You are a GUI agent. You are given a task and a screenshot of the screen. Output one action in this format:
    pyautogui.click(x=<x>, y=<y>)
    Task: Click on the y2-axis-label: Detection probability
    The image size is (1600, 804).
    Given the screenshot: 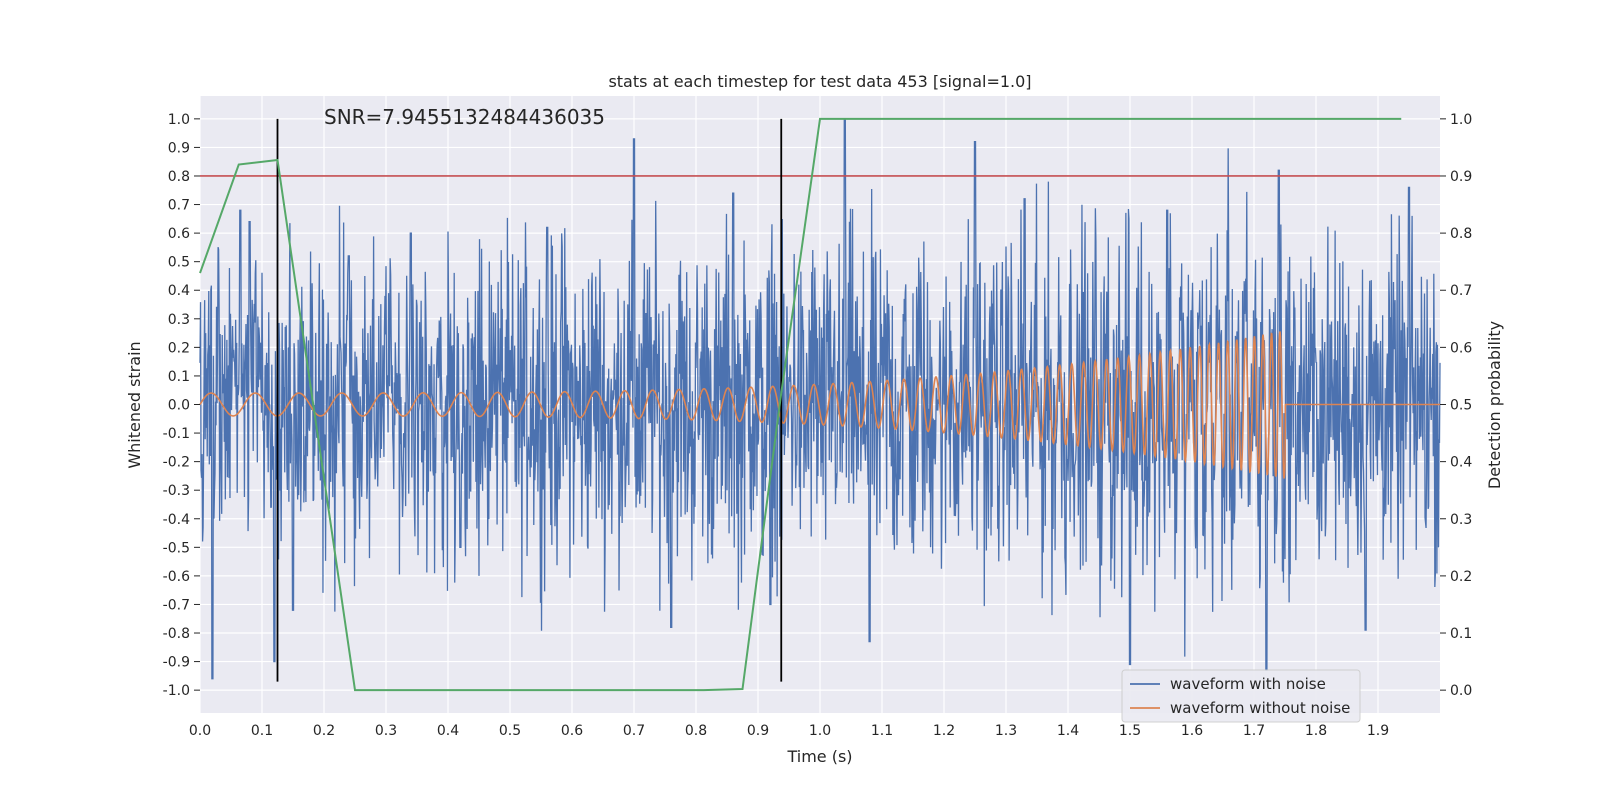 What is the action you would take?
    pyautogui.click(x=1494, y=405)
    